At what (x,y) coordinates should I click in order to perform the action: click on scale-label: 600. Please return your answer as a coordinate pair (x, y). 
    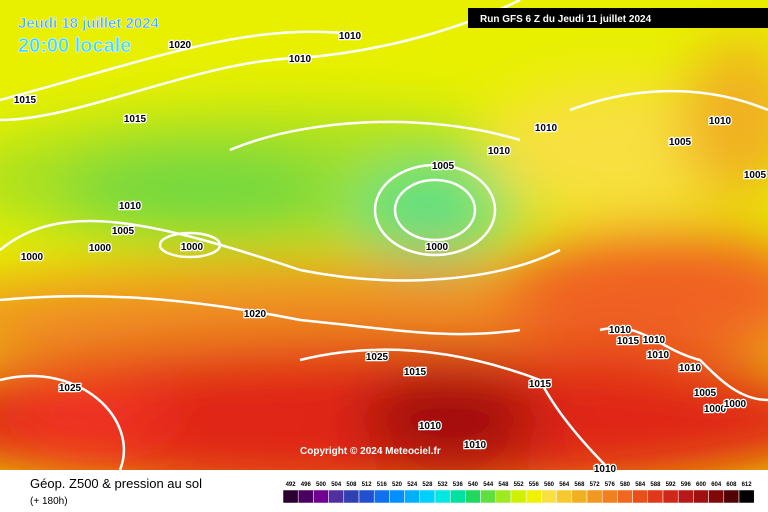
    Looking at the image, I should click on (701, 485).